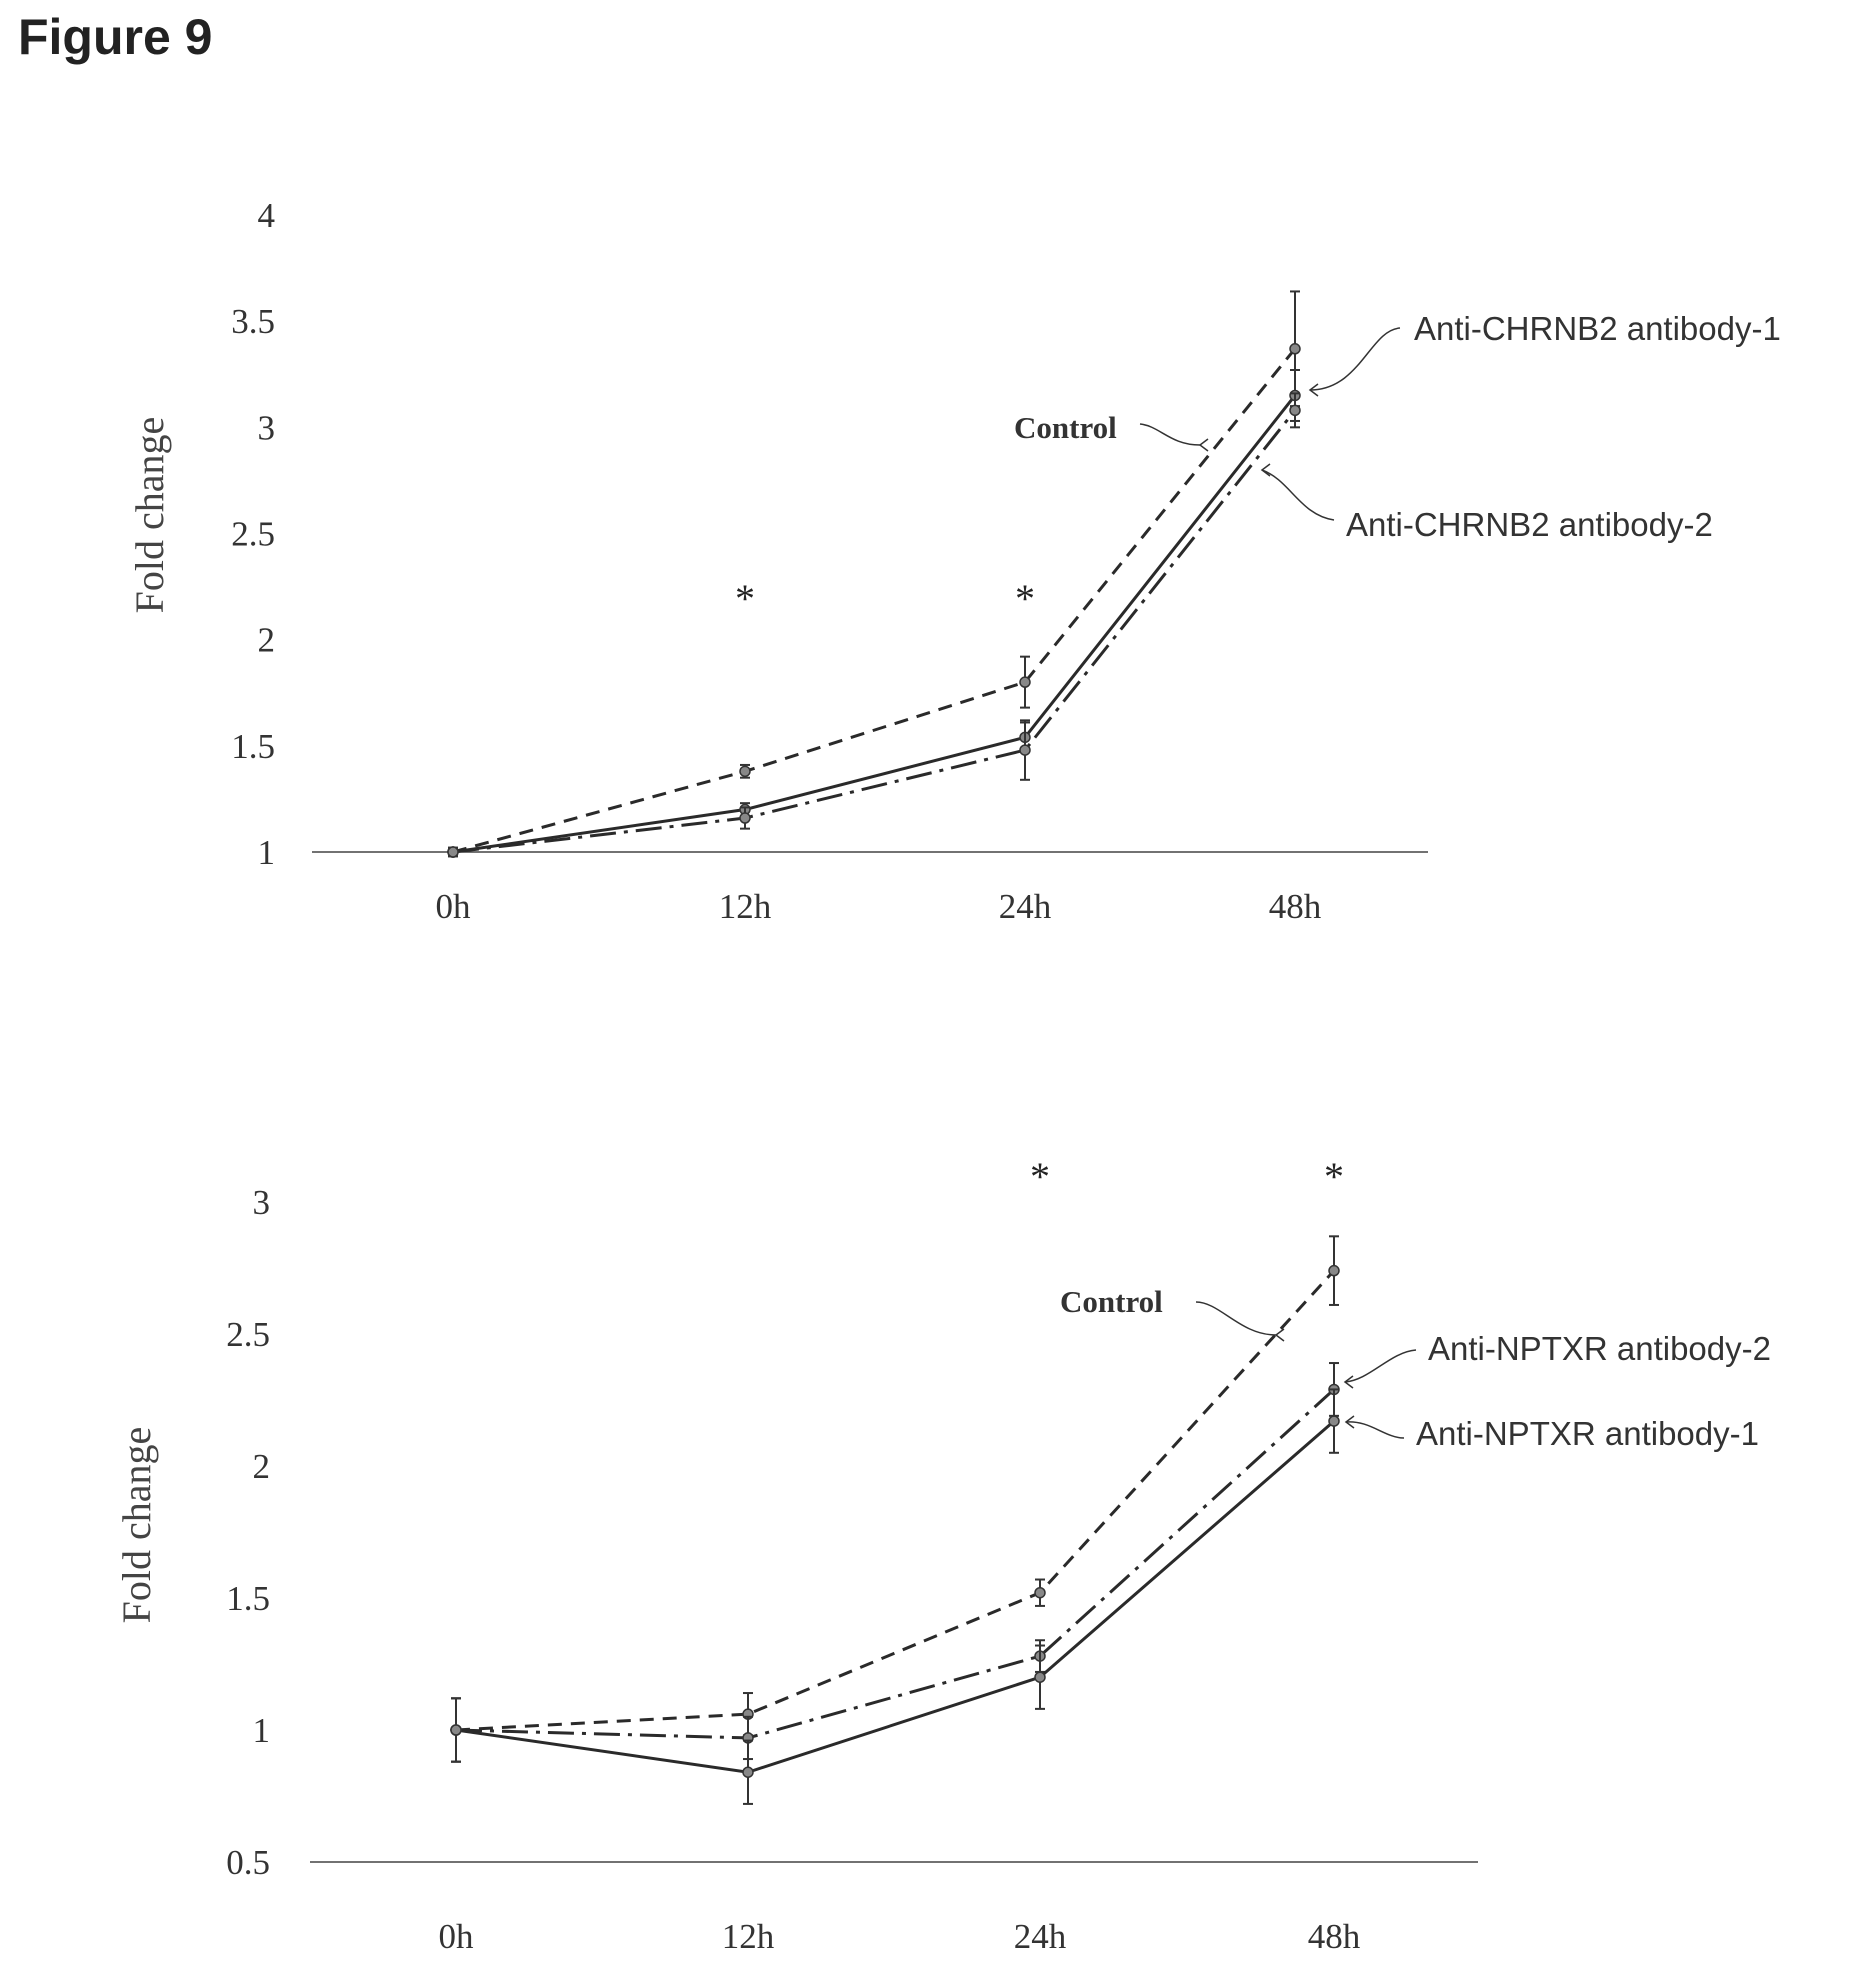 This screenshot has width=1866, height=1962. I want to click on y-tick-label: 3.5, so click(253, 321).